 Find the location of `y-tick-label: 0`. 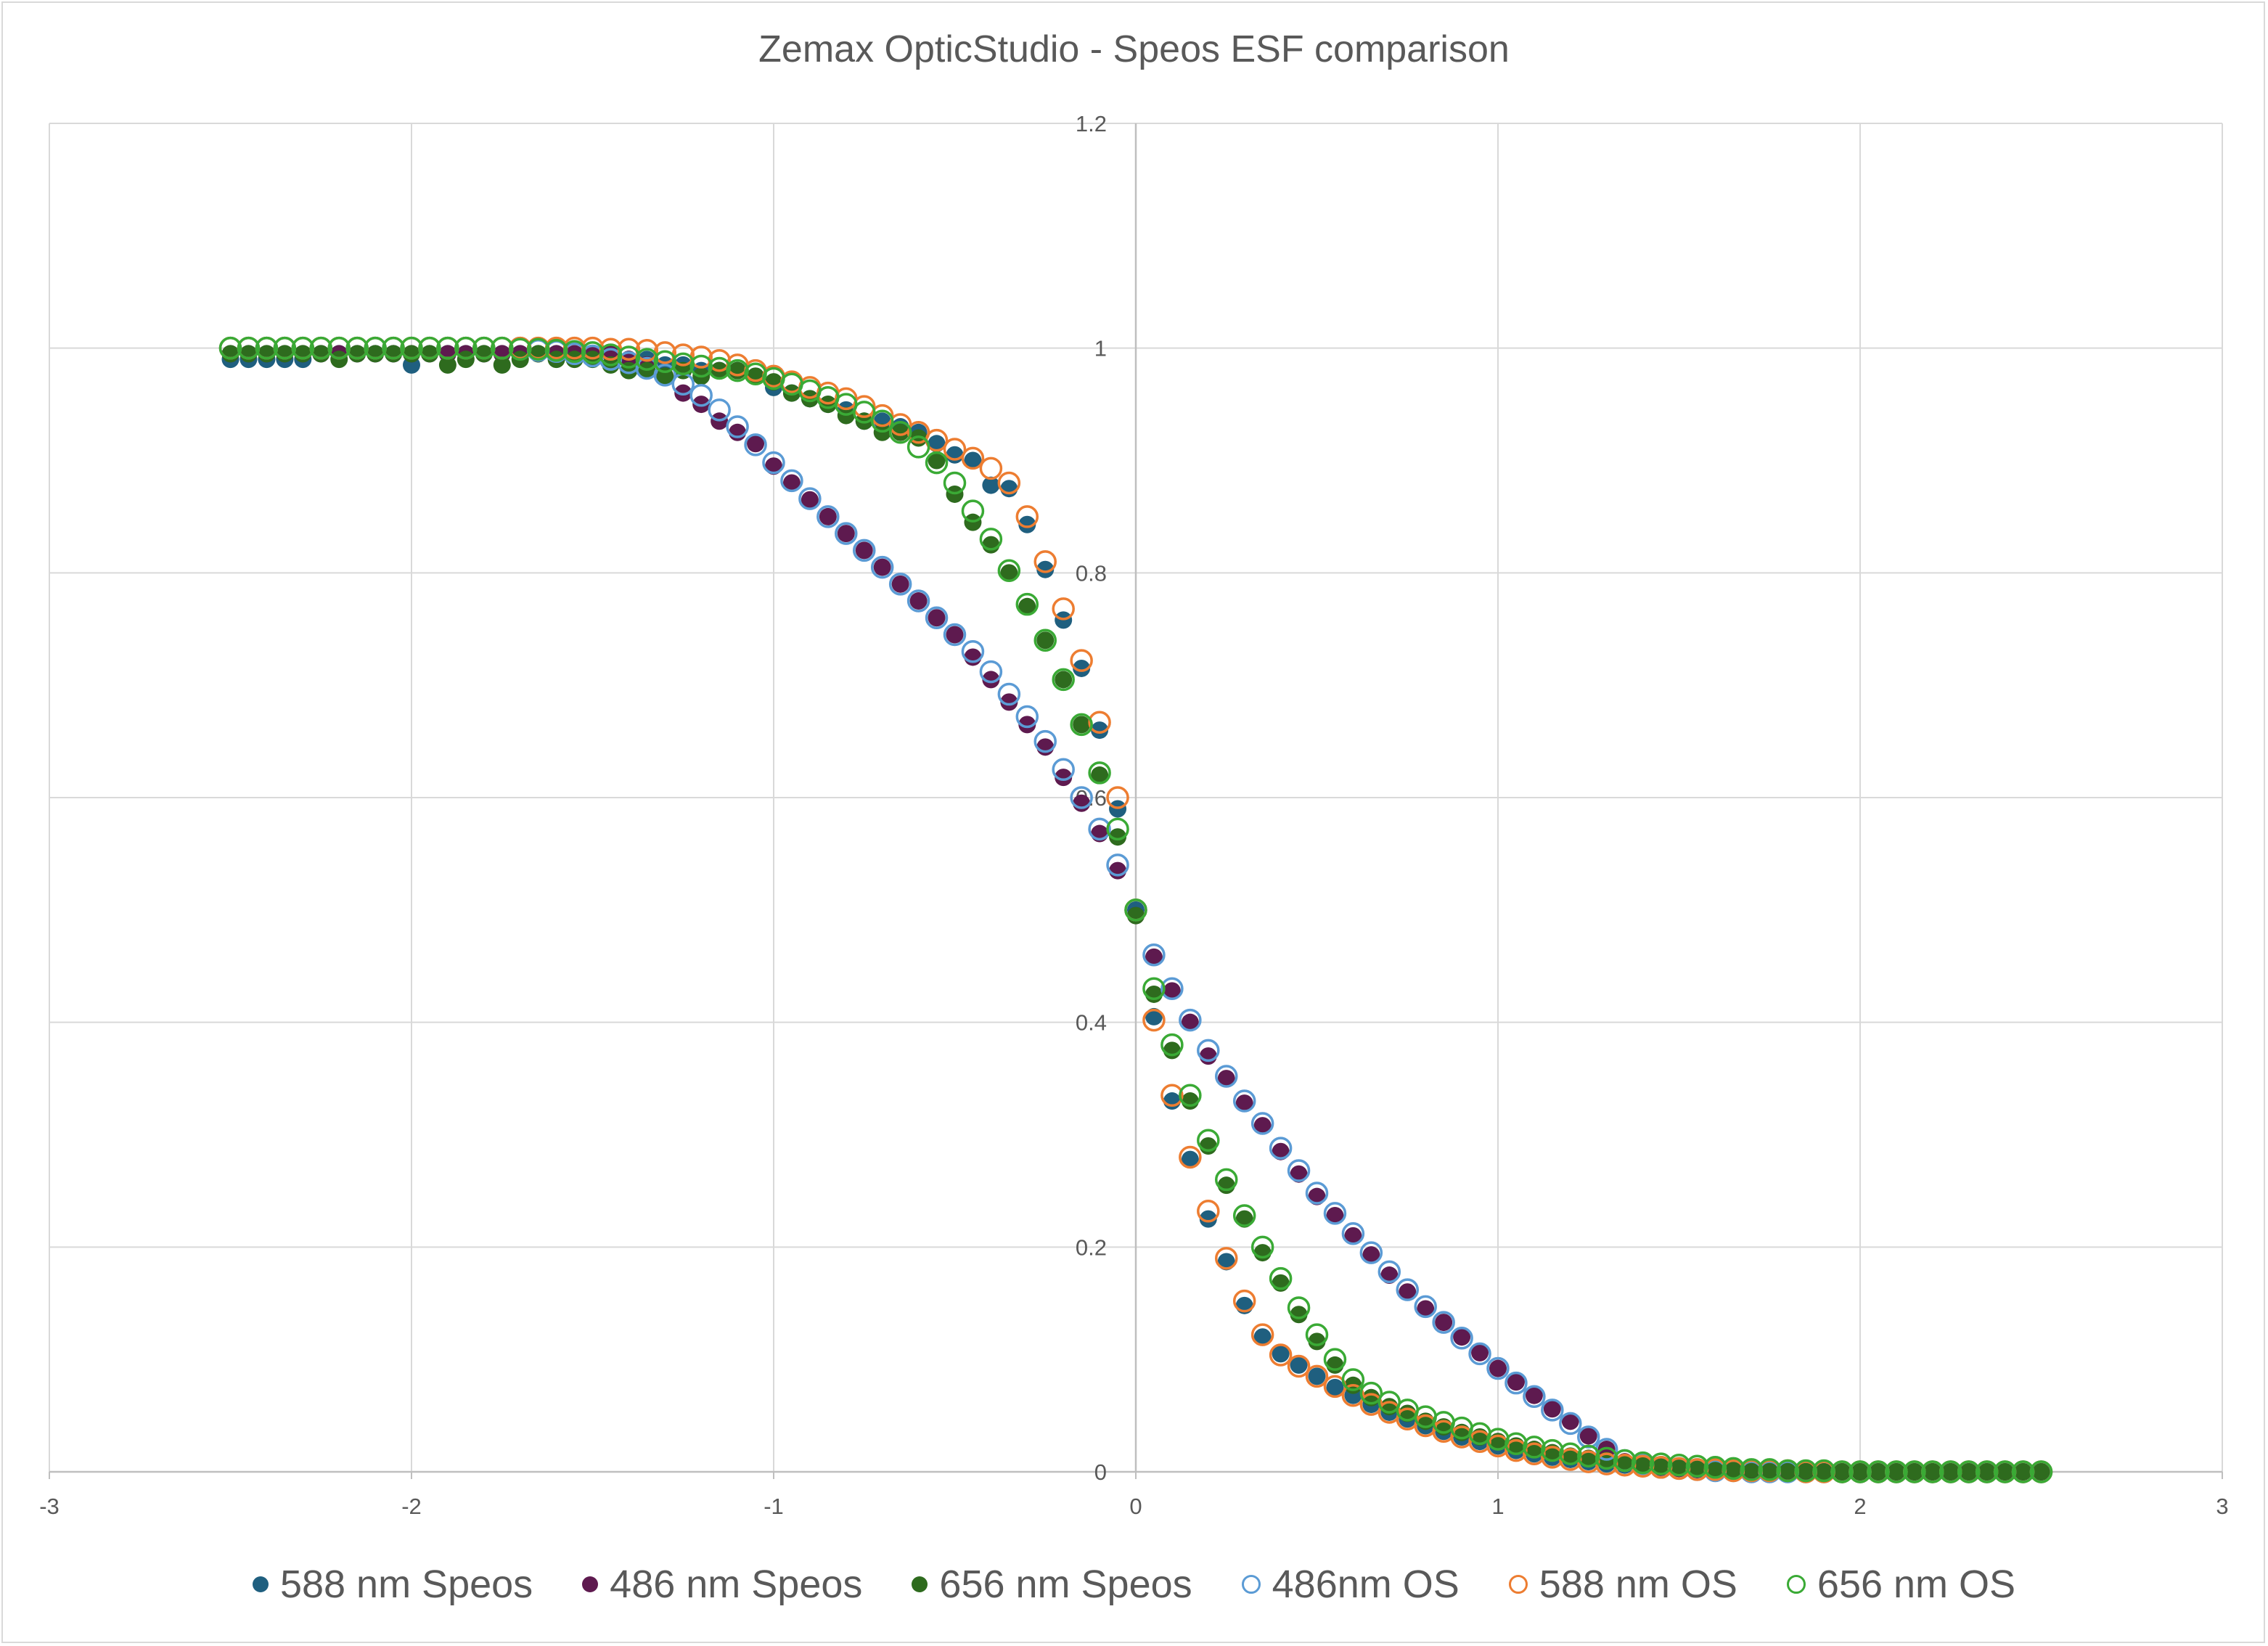

y-tick-label: 0 is located at coordinates (1100, 1472).